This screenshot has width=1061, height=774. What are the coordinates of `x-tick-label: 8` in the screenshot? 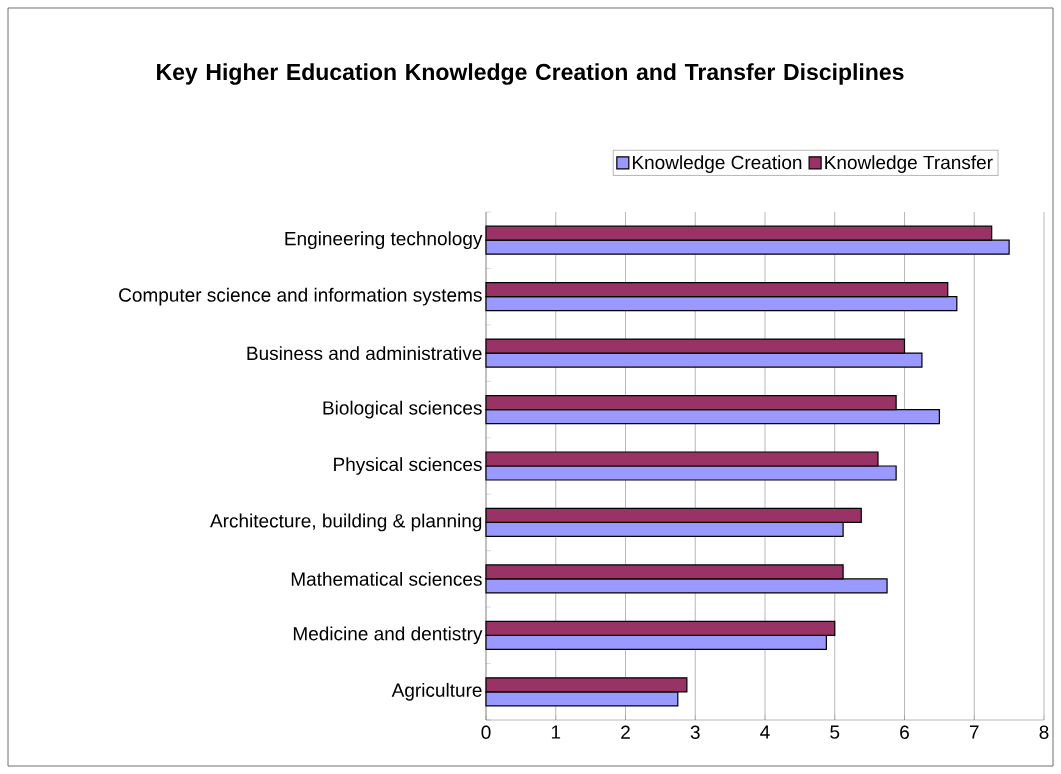 It's located at (1044, 732).